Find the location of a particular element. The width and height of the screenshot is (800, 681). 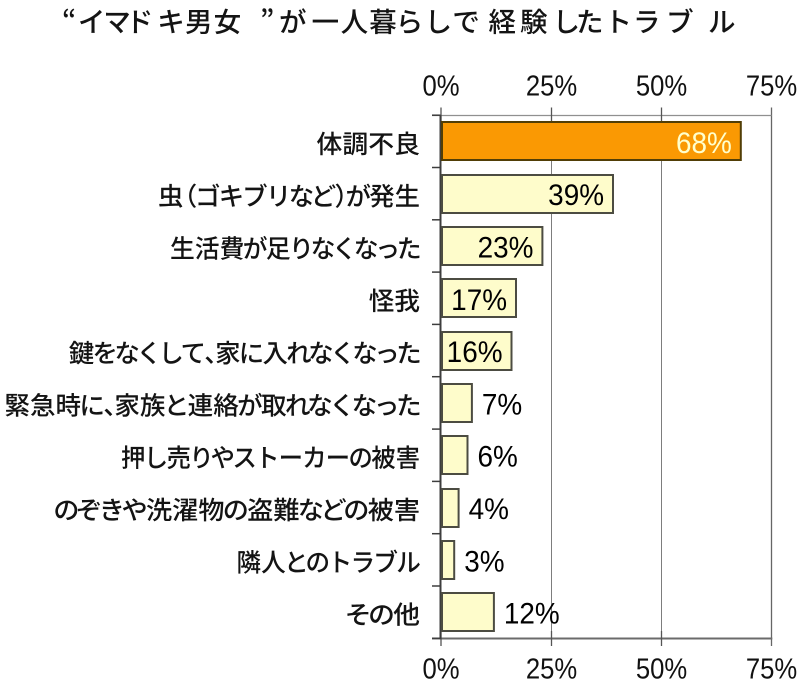

svg-text: 68% is located at coordinates (704, 143).